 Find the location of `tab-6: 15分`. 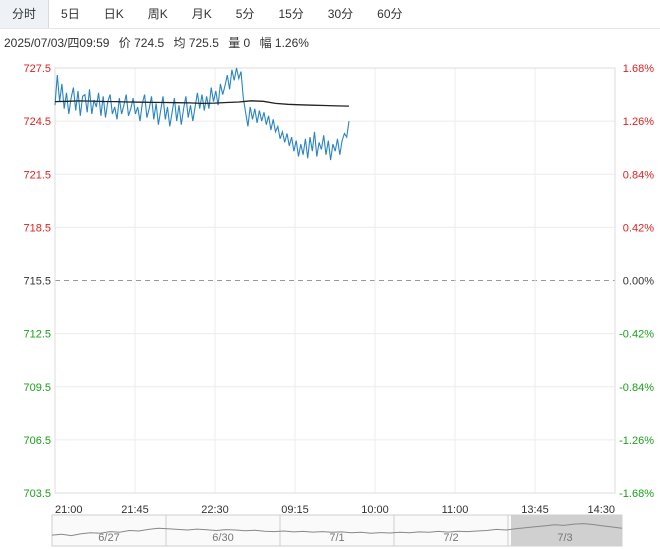

tab-6: 15分 is located at coordinates (291, 14).